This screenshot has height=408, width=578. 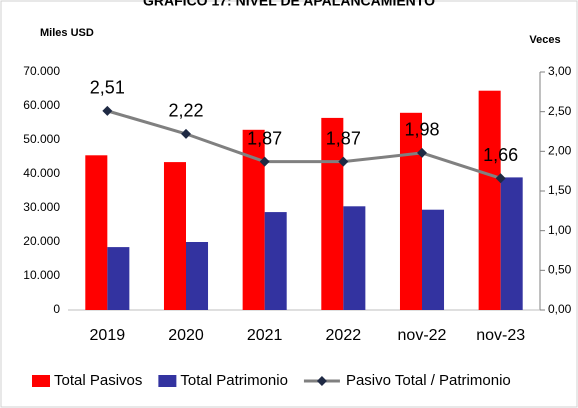 I want to click on y2-tick-label: 0,50, so click(x=560, y=270).